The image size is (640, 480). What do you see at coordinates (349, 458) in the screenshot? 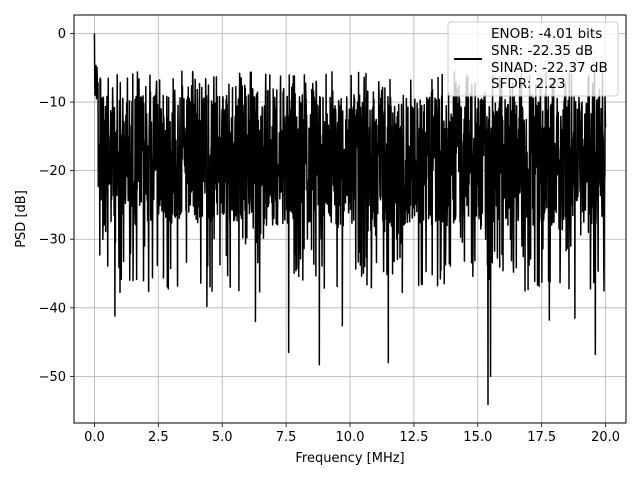
I see `x-axis-label: Frequency [MHz]` at bounding box center [349, 458].